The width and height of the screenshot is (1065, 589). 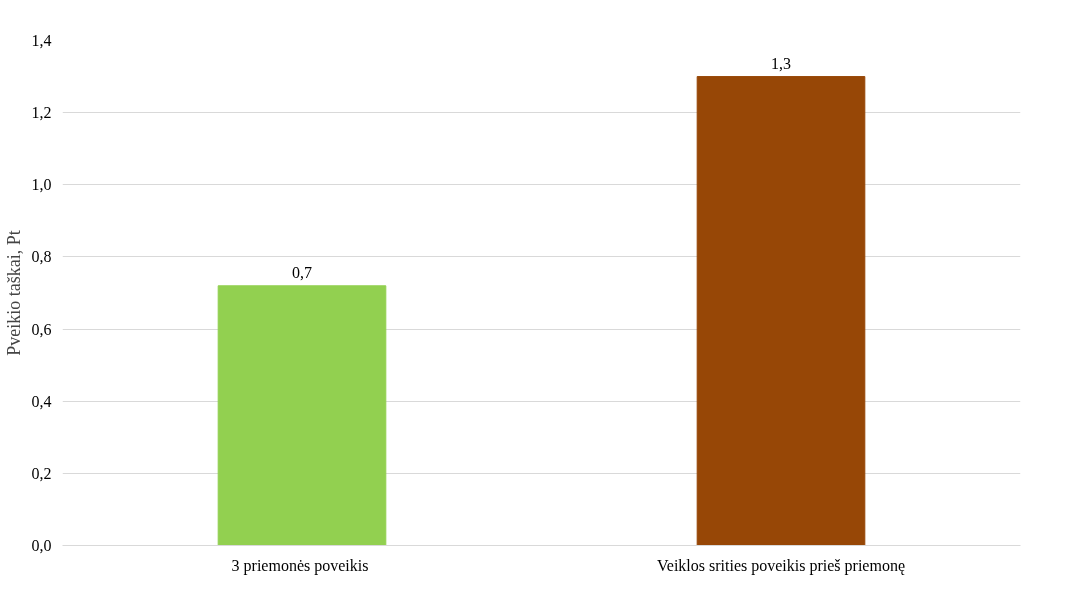 What do you see at coordinates (41, 329) in the screenshot?
I see `y-tick-label: 0,6` at bounding box center [41, 329].